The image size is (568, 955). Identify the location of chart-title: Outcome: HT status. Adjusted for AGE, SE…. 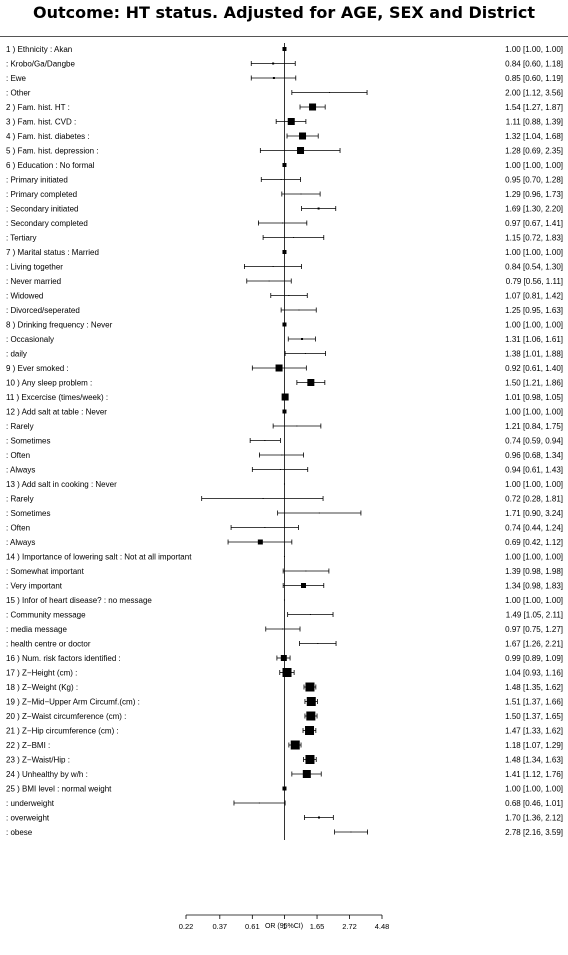
(284, 12).